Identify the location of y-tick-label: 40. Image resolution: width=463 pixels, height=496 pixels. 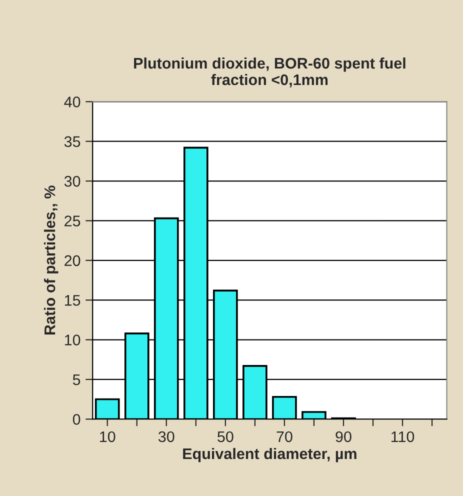
(72, 102).